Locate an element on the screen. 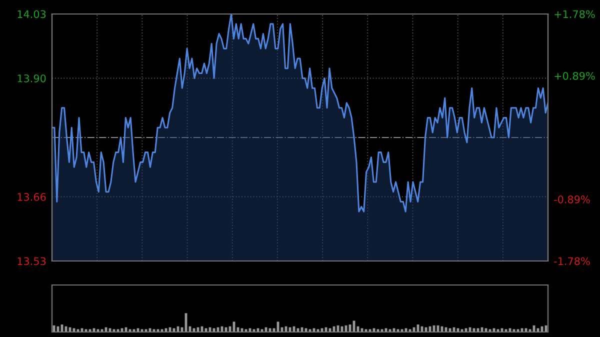  y-tick-label: 13.66 is located at coordinates (32, 197).